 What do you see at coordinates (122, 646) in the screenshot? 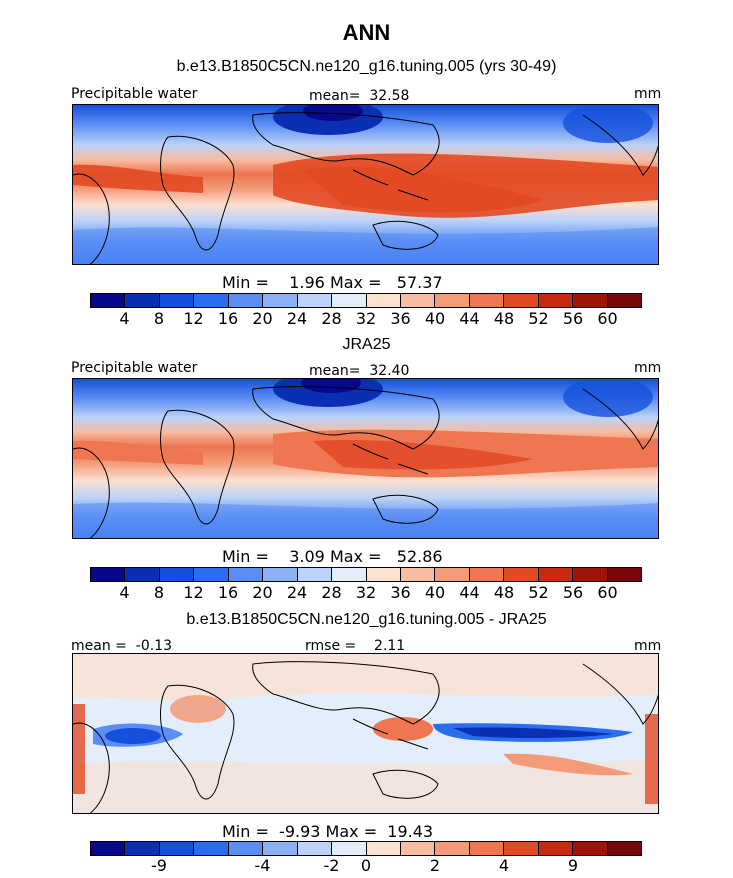
I see `panel-diff-mean-label: mean = -0.13` at bounding box center [122, 646].